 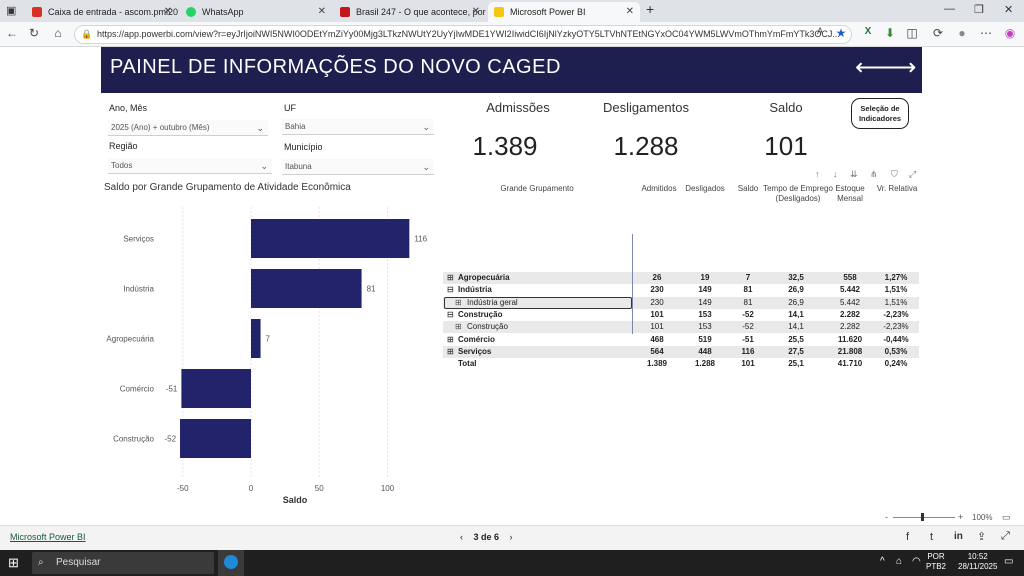 What do you see at coordinates (899, 561) in the screenshot?
I see `network-icon: ⌂` at bounding box center [899, 561].